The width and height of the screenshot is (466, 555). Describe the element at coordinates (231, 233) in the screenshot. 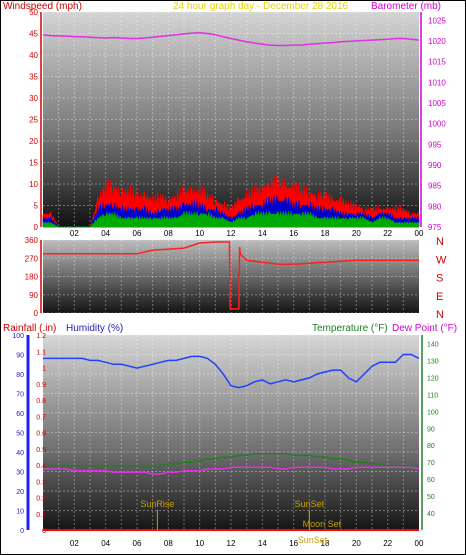

I see `top-hour-tick-label: 12` at that location.